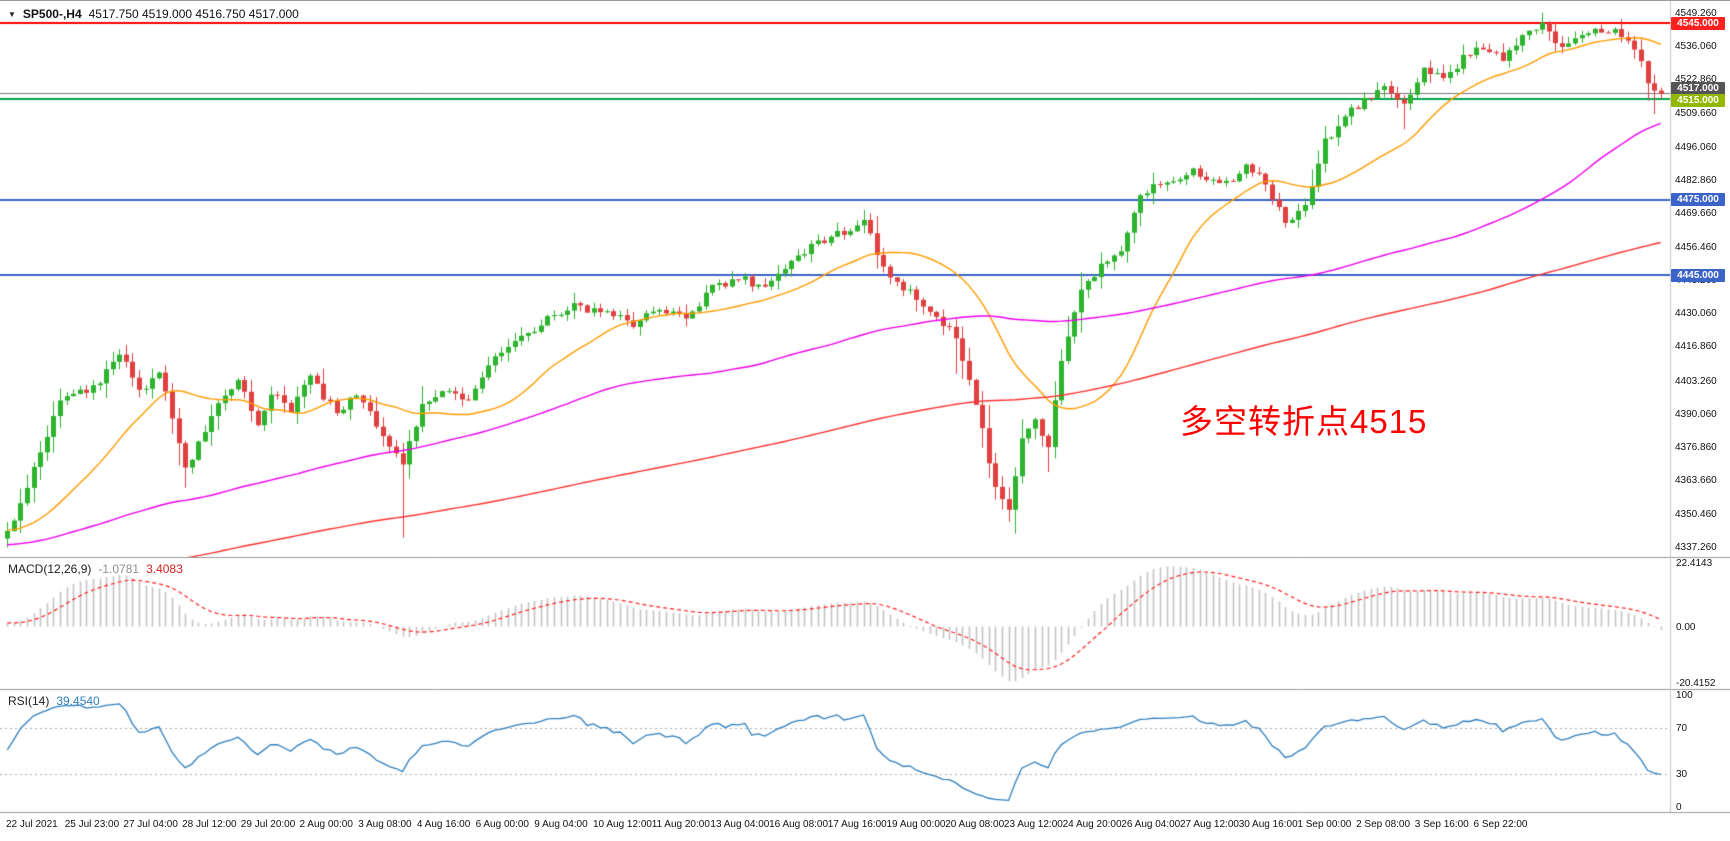 The width and height of the screenshot is (1730, 841). What do you see at coordinates (119, 569) in the screenshot?
I see `macd-main-value: -1.0781` at bounding box center [119, 569].